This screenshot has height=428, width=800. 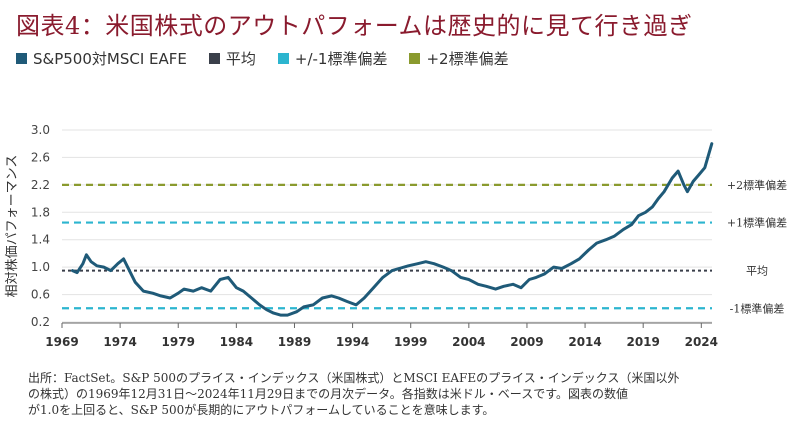 I want to click on reference-label-plus-two-sd: +2標準偏差, so click(x=757, y=185).